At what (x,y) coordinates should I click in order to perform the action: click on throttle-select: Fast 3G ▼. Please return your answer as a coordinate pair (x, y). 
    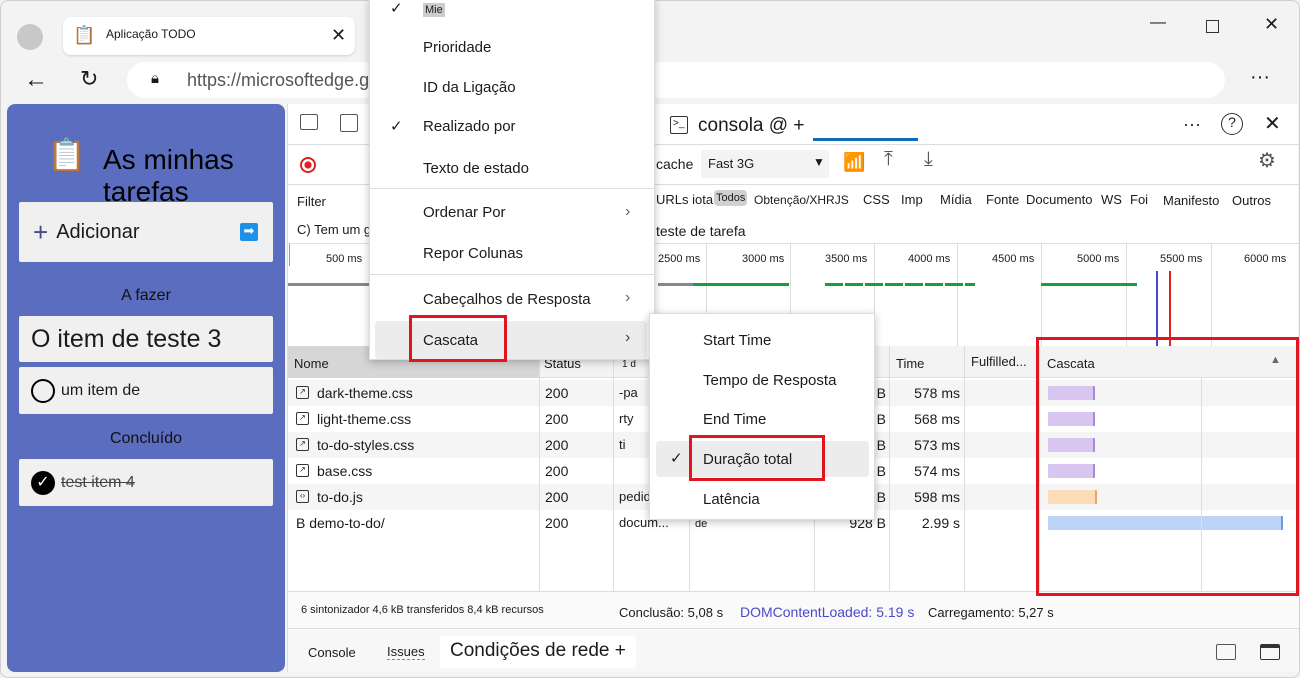
    Looking at the image, I should click on (765, 164).